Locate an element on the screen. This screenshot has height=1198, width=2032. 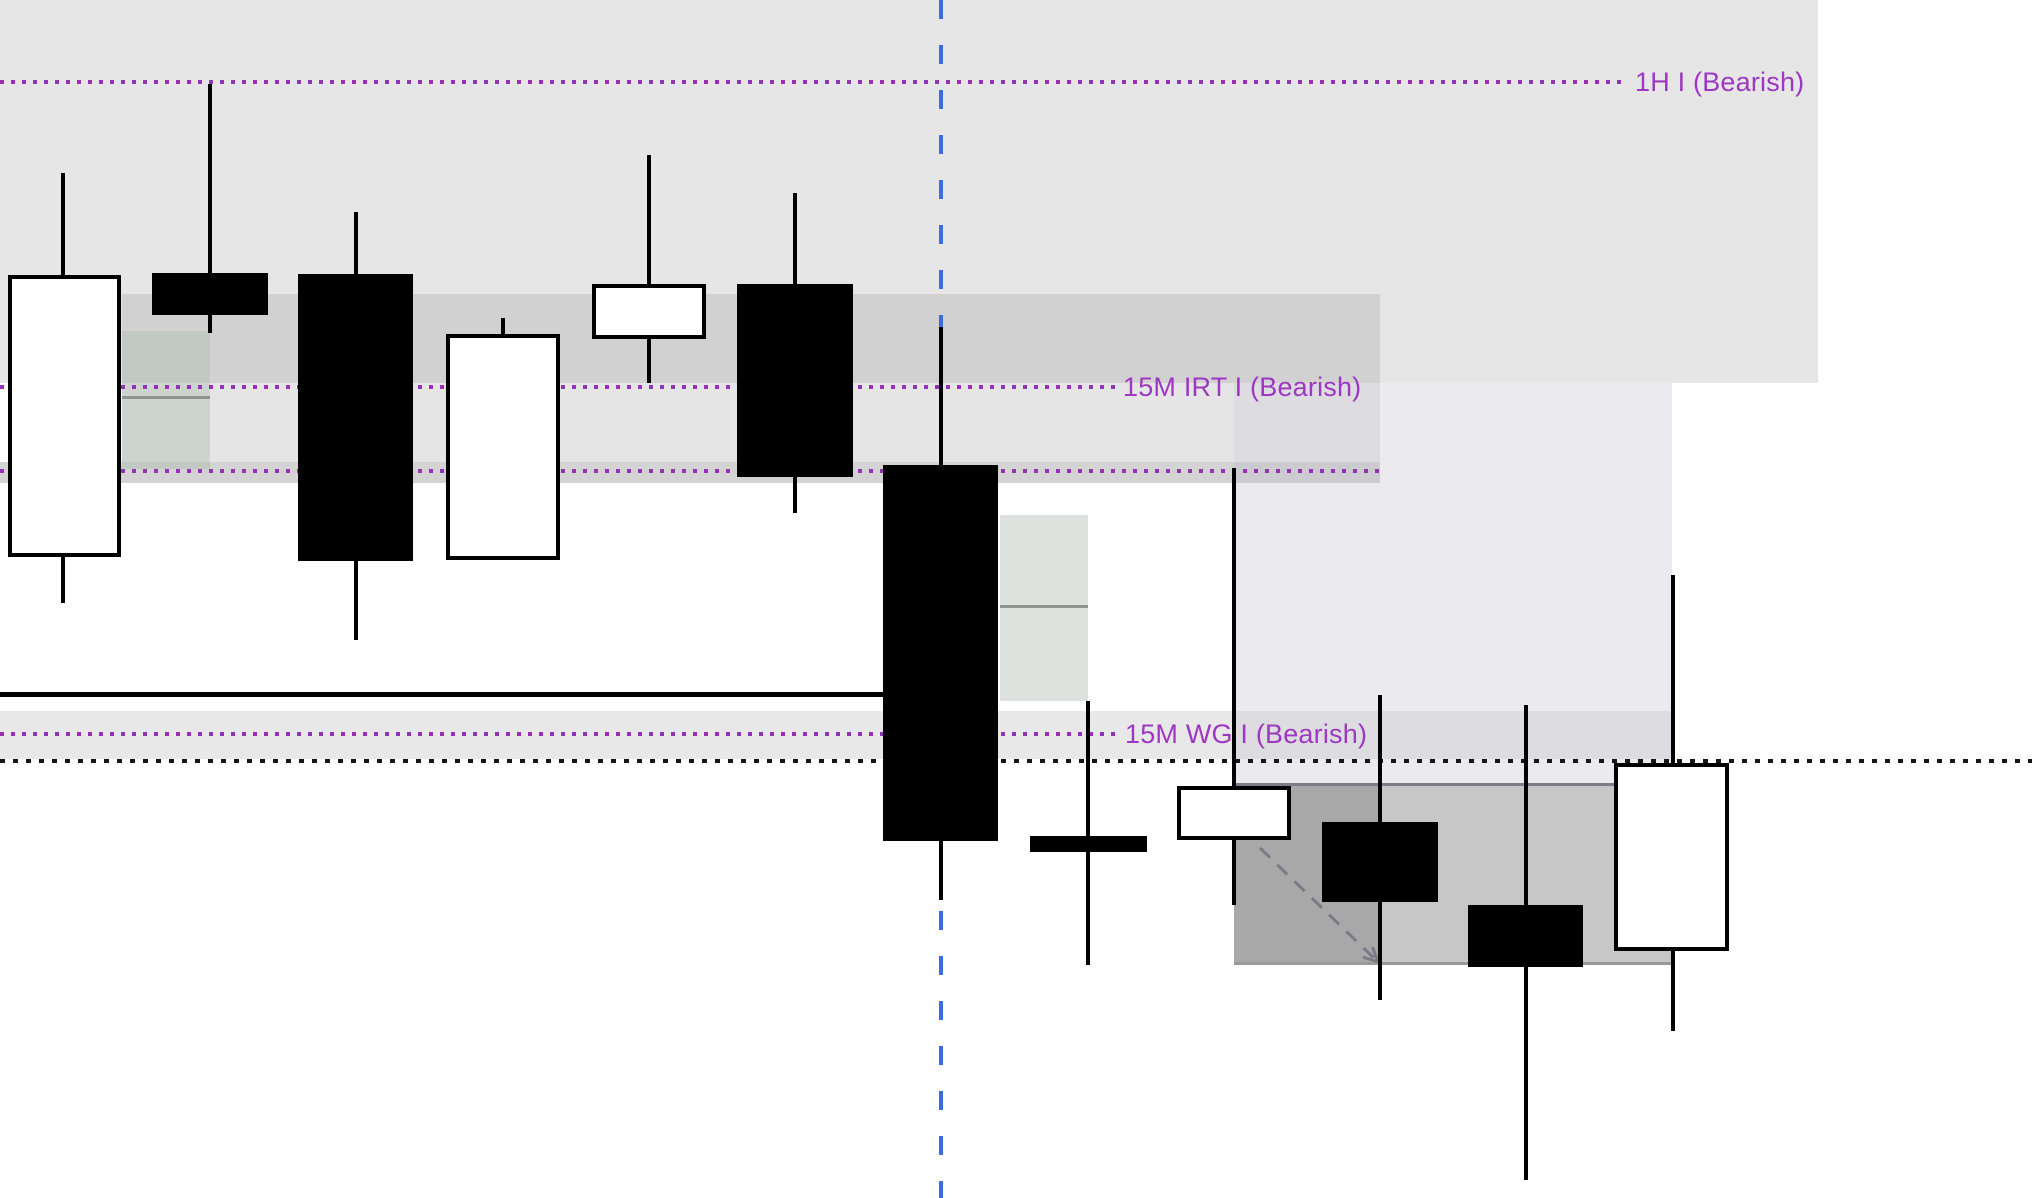
impulse-base-line is located at coordinates (442, 694).